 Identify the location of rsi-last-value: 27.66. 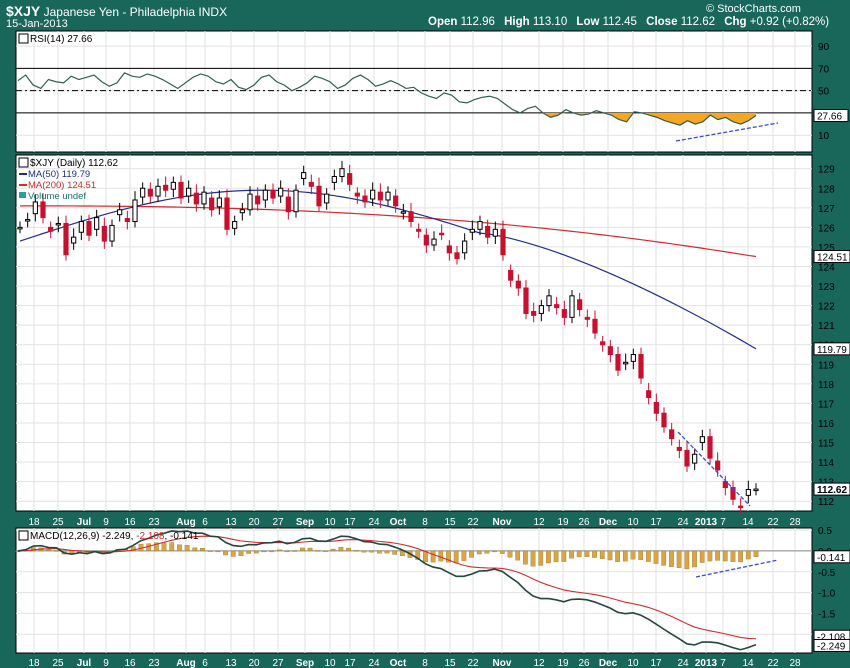
(829, 117).